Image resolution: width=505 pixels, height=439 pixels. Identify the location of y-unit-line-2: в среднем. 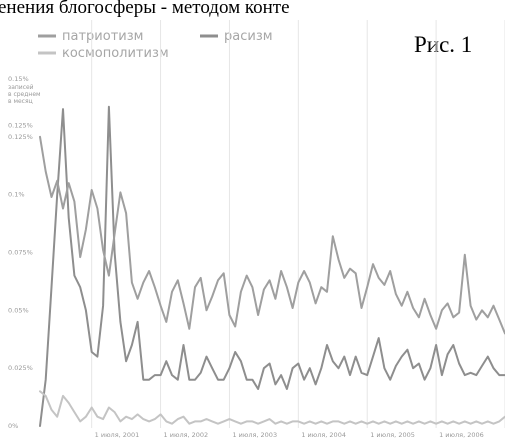
(24, 94).